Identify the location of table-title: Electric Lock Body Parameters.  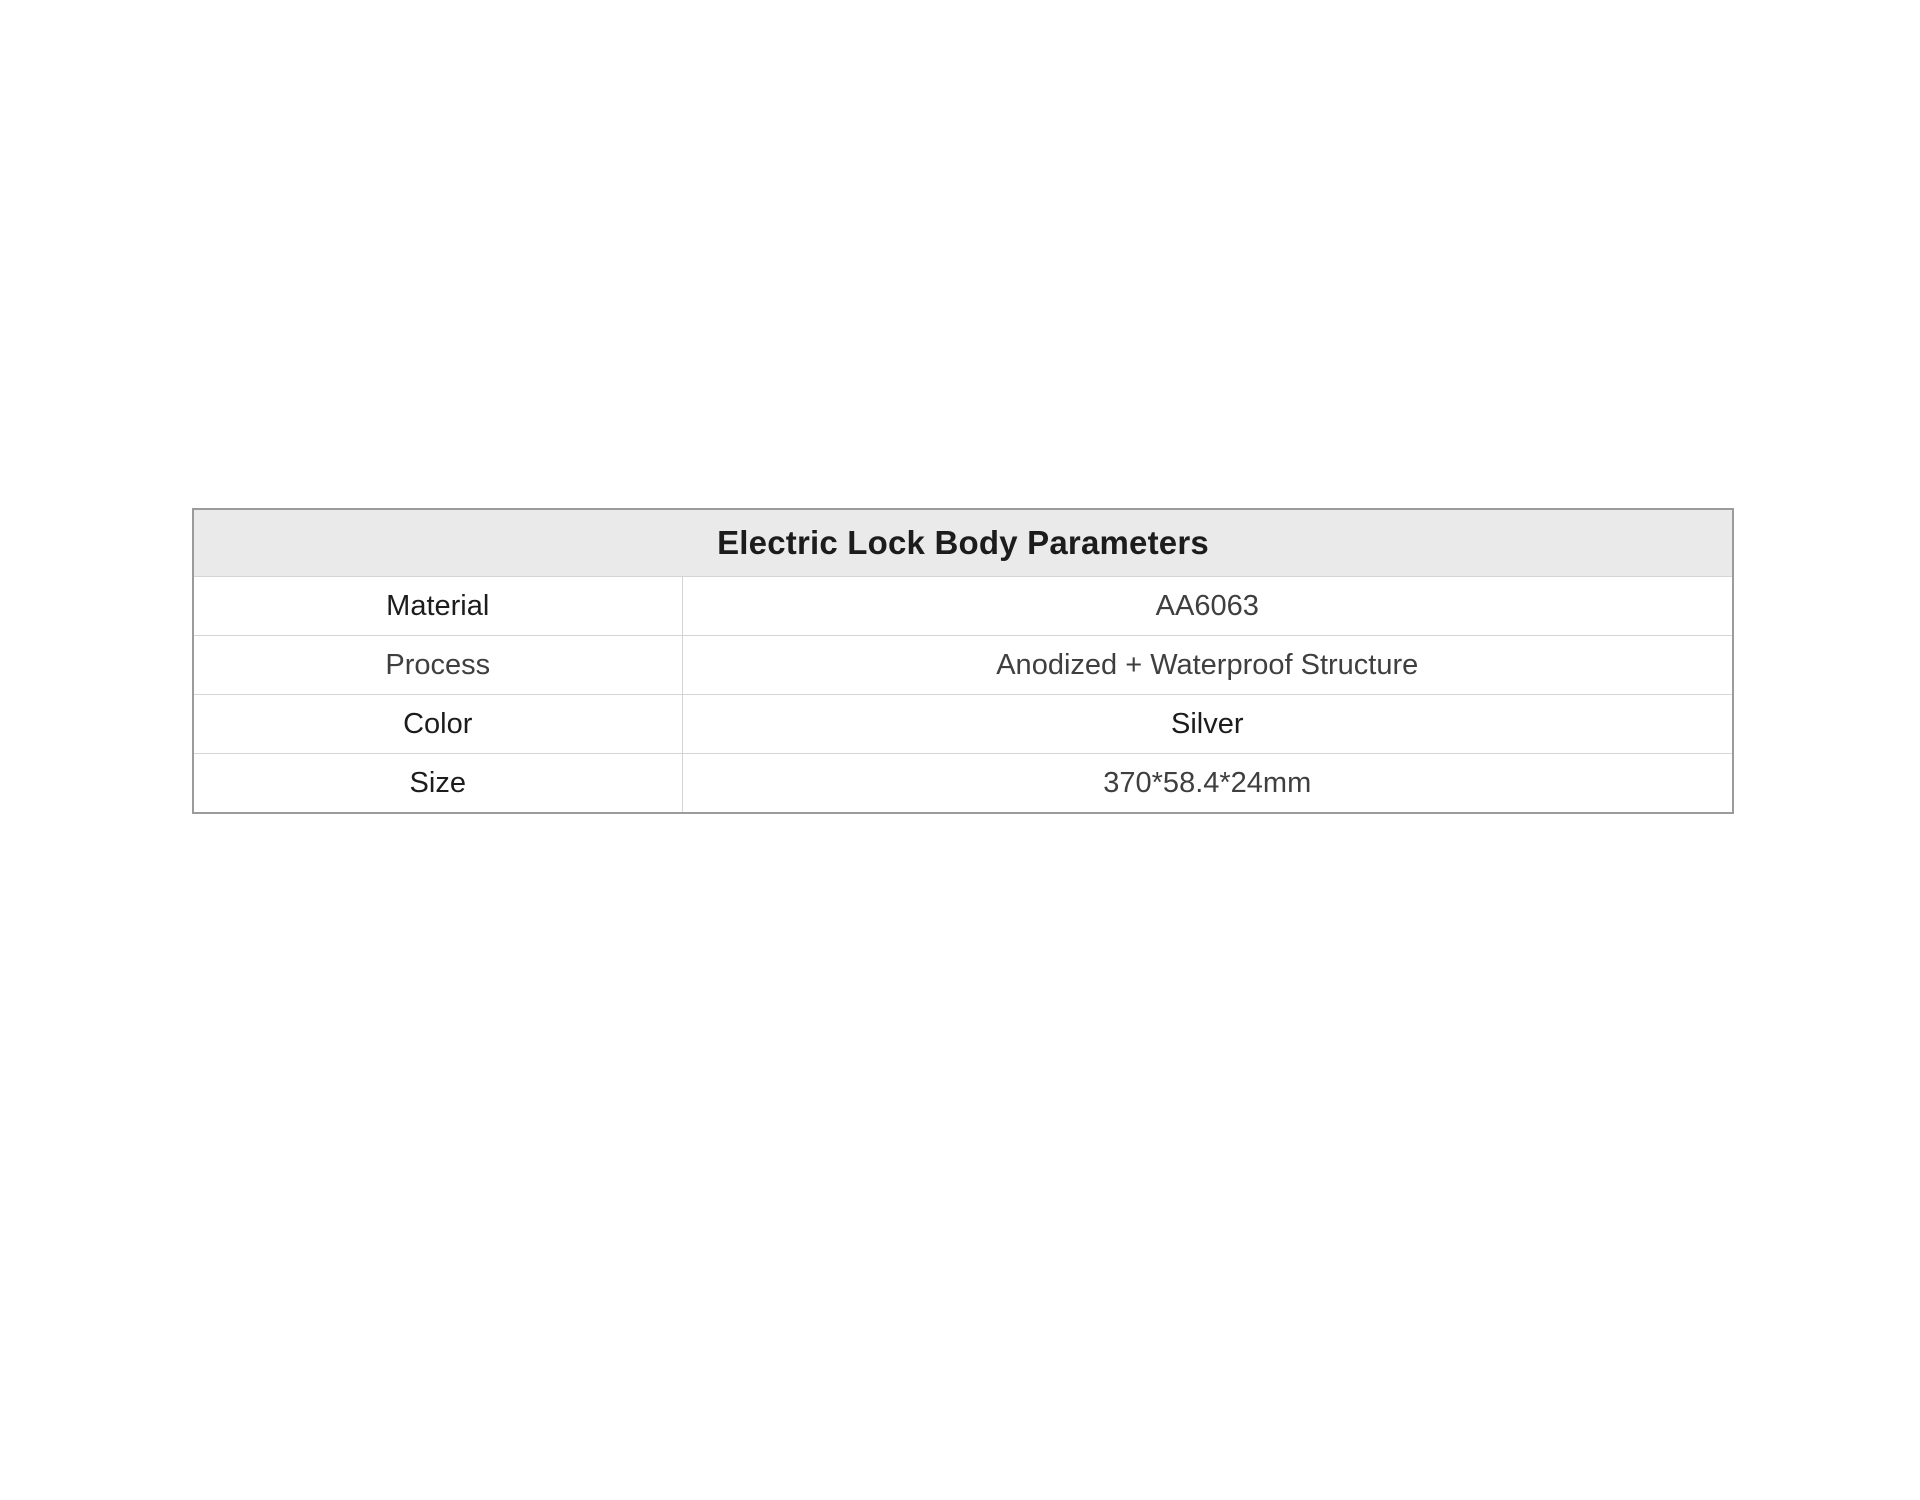
(963, 543).